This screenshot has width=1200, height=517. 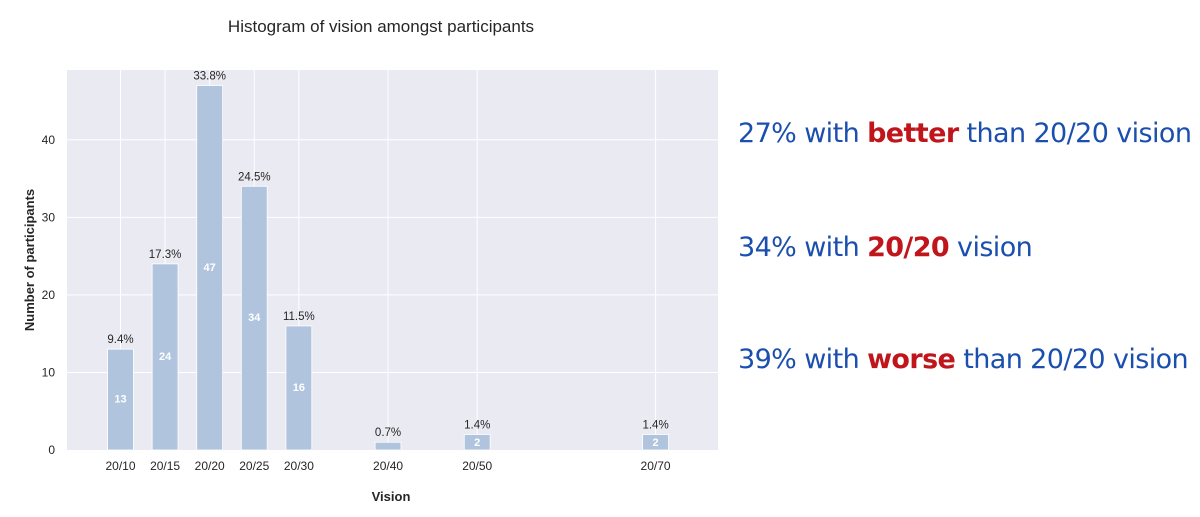 What do you see at coordinates (254, 466) in the screenshot?
I see `x-tick-label: 20/25` at bounding box center [254, 466].